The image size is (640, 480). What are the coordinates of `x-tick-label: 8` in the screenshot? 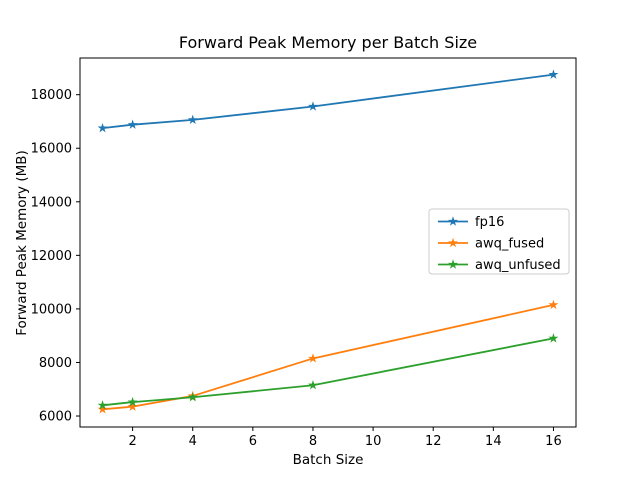 It's located at (313, 441).